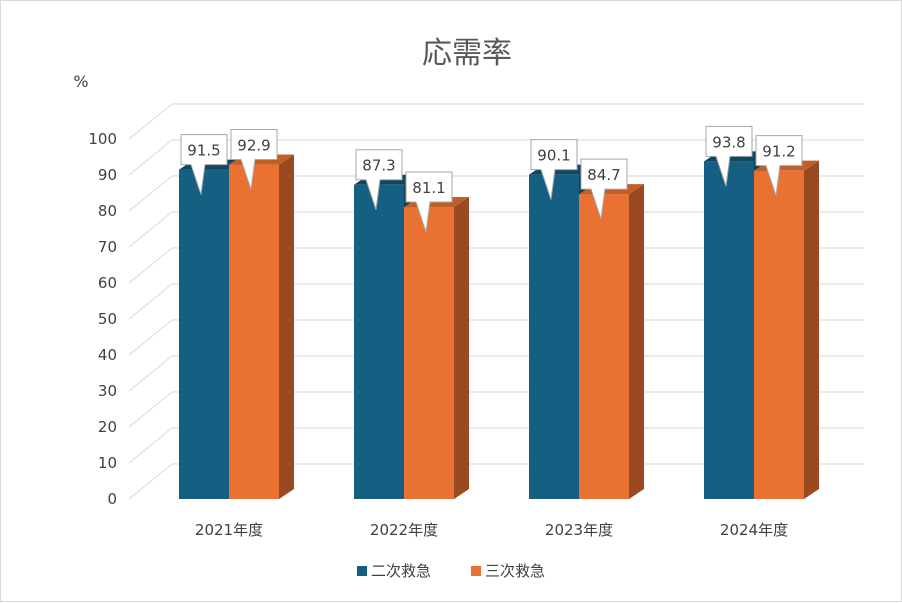 This screenshot has height=603, width=902. What do you see at coordinates (603, 175) in the screenshot?
I see `data-label: 84.7` at bounding box center [603, 175].